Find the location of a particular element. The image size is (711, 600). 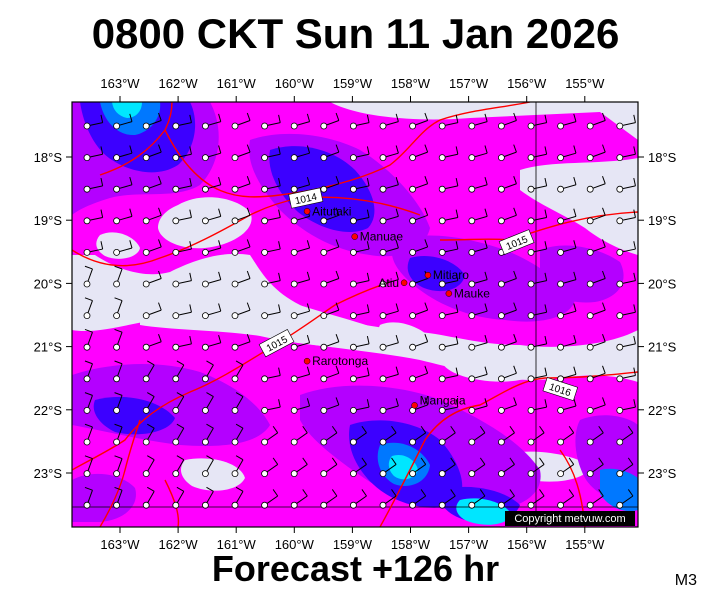

lat-label: 21°S is located at coordinates (48, 347).